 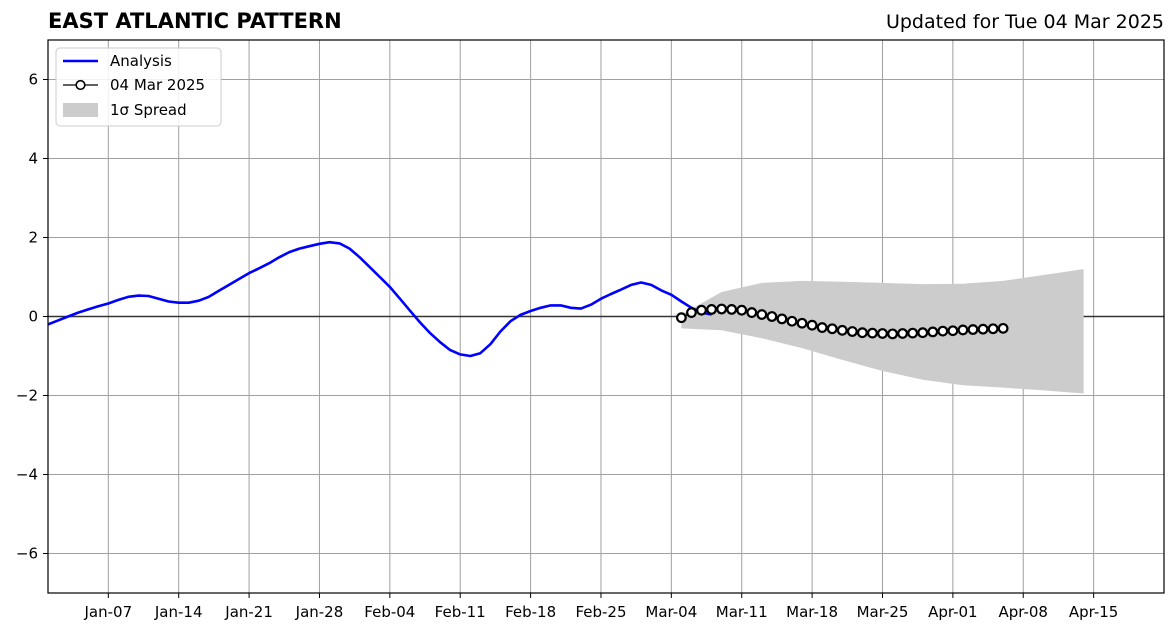 I want to click on x-tick-label: Mar-11, so click(x=742, y=612).